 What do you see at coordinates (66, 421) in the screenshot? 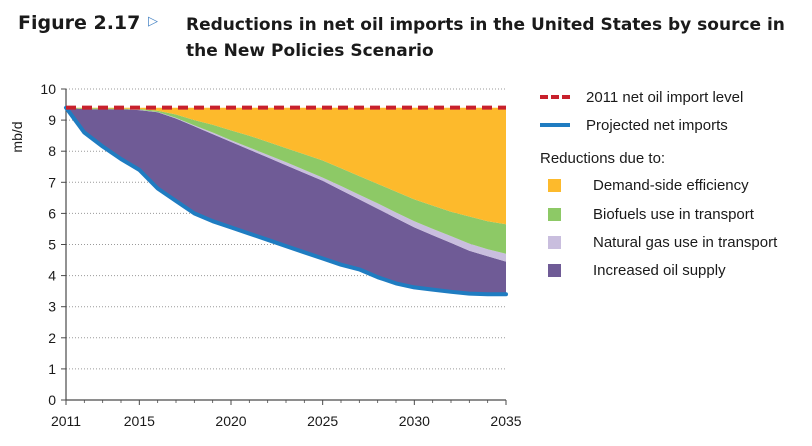
I see `x-tick-label: 2011` at bounding box center [66, 421].